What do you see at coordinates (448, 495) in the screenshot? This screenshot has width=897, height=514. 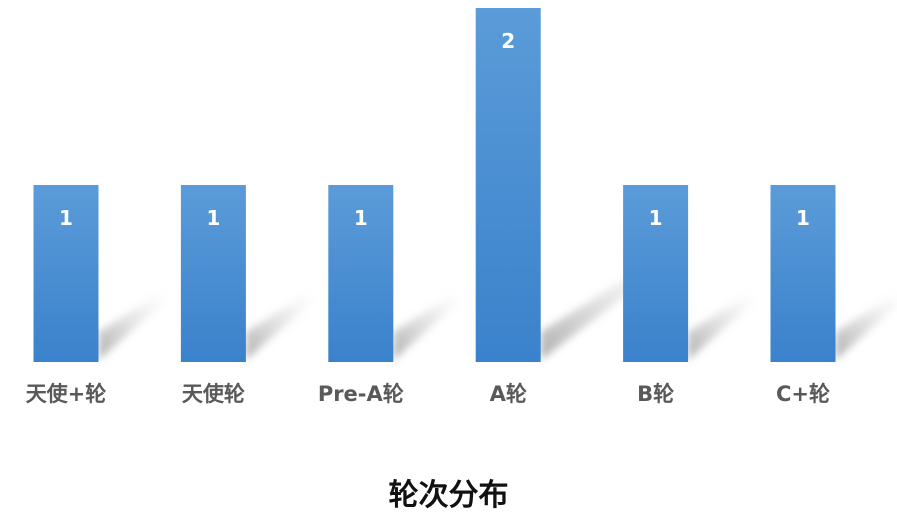 I see `chart-title: 轮次分布` at bounding box center [448, 495].